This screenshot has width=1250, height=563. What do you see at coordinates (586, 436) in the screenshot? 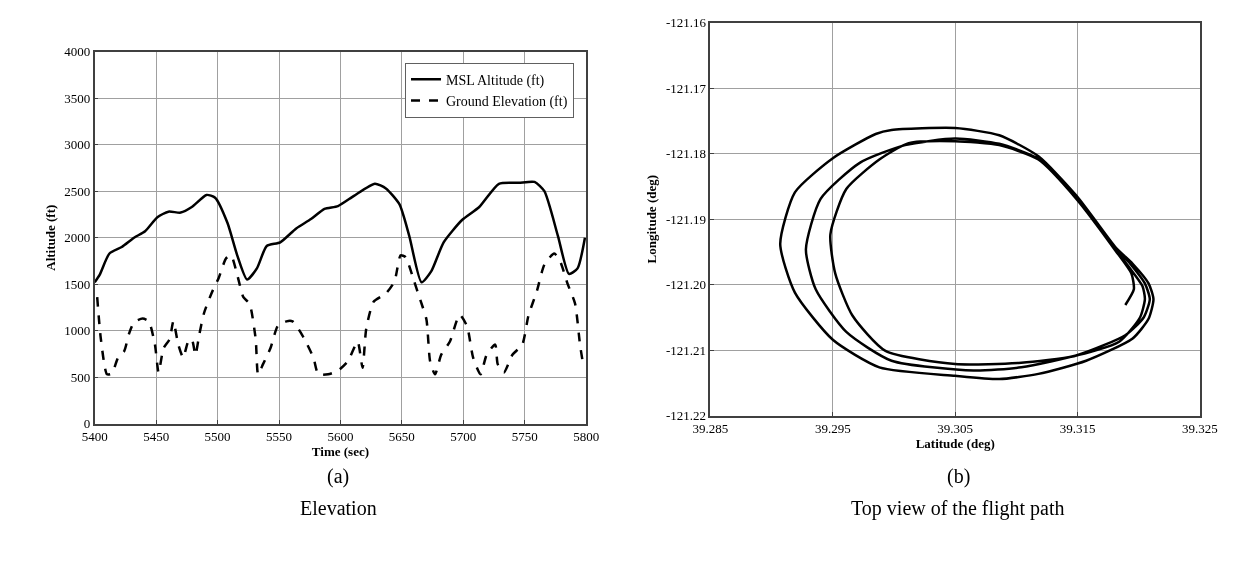
I see `x-tick-label: 5800` at bounding box center [586, 436].